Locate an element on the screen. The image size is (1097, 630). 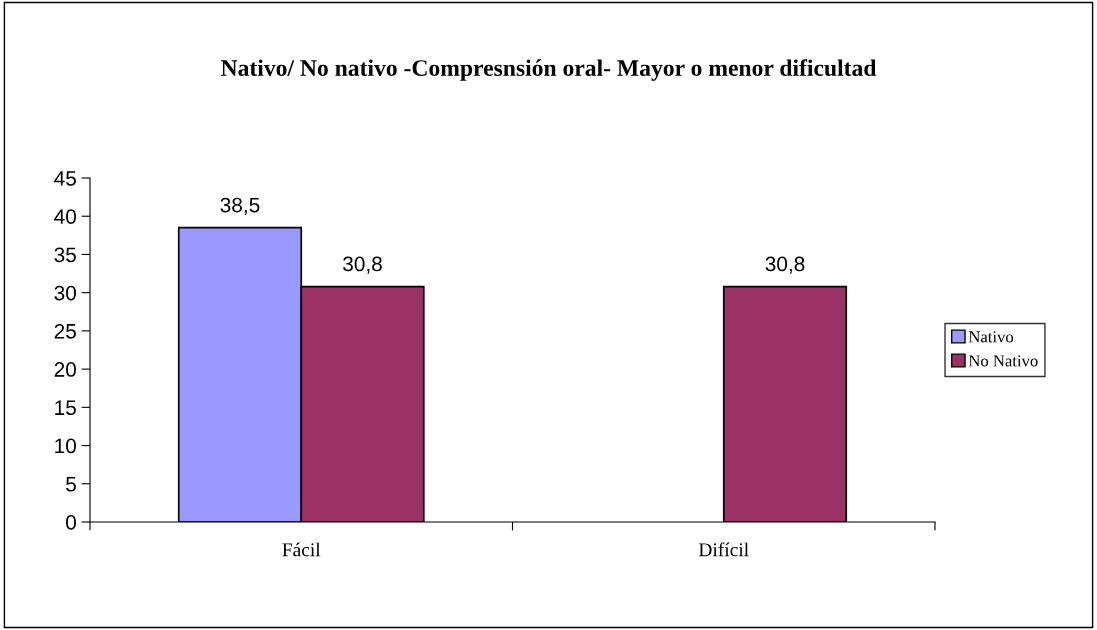
y-tick-label: 25 is located at coordinates (65, 331).